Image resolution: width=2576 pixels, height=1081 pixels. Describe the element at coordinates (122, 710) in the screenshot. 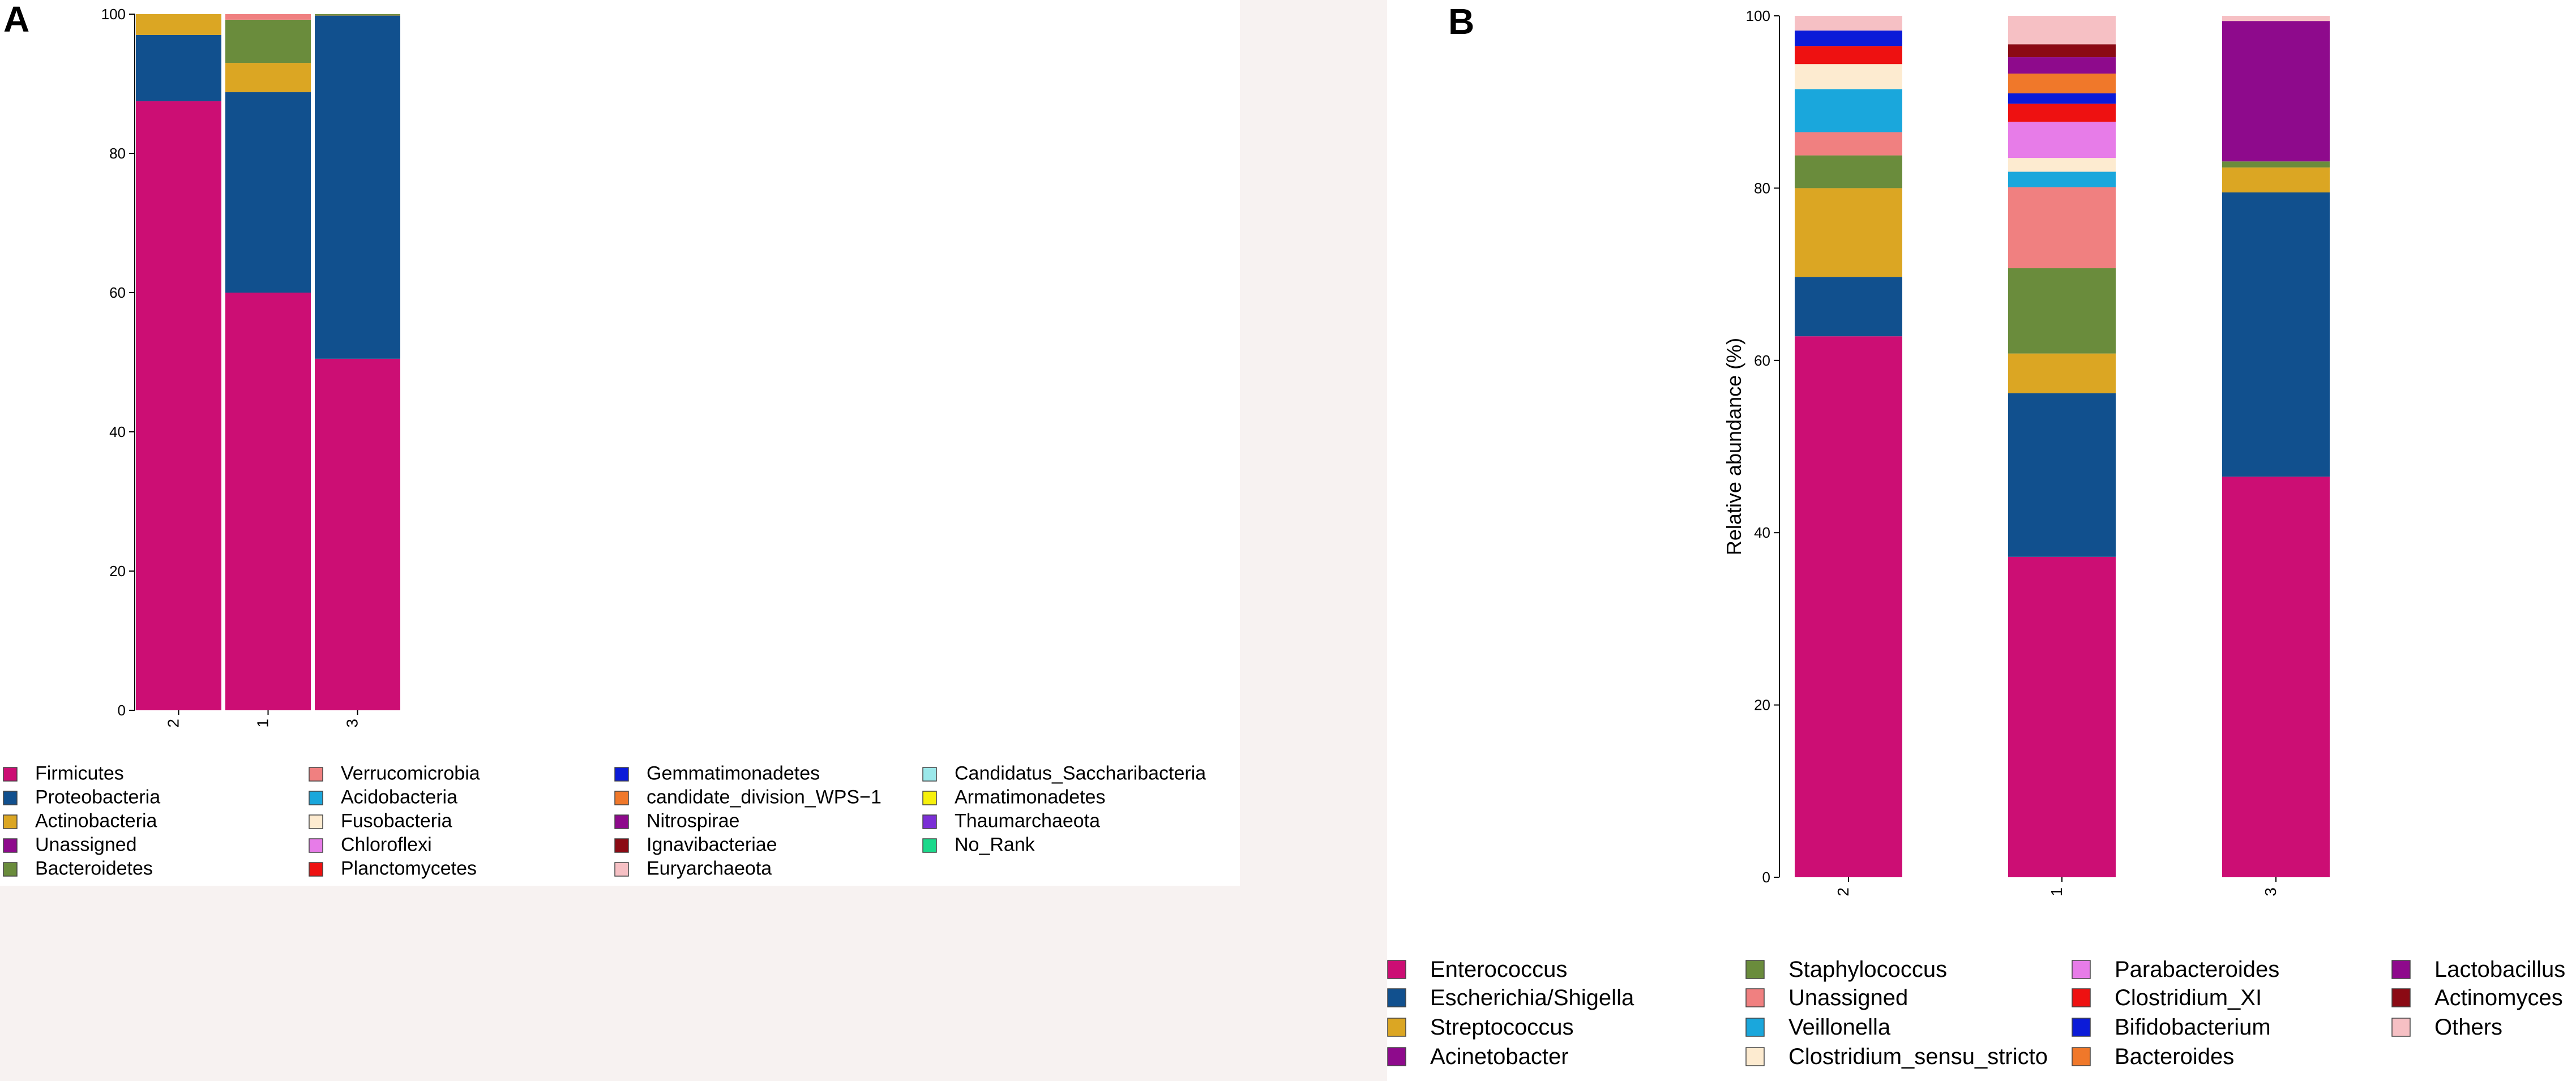

I see `panel-a-y-tick-label: 0` at that location.